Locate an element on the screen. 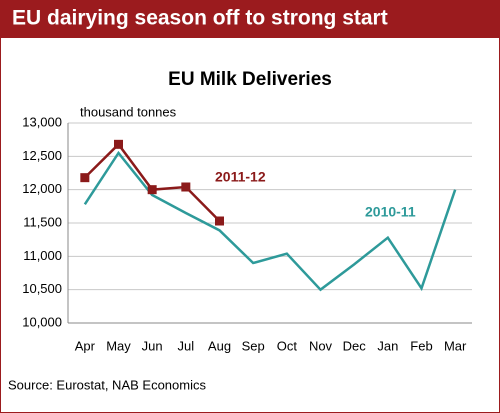 This screenshot has height=413, width=500. y-tick-label: 11,500 is located at coordinates (42, 221).